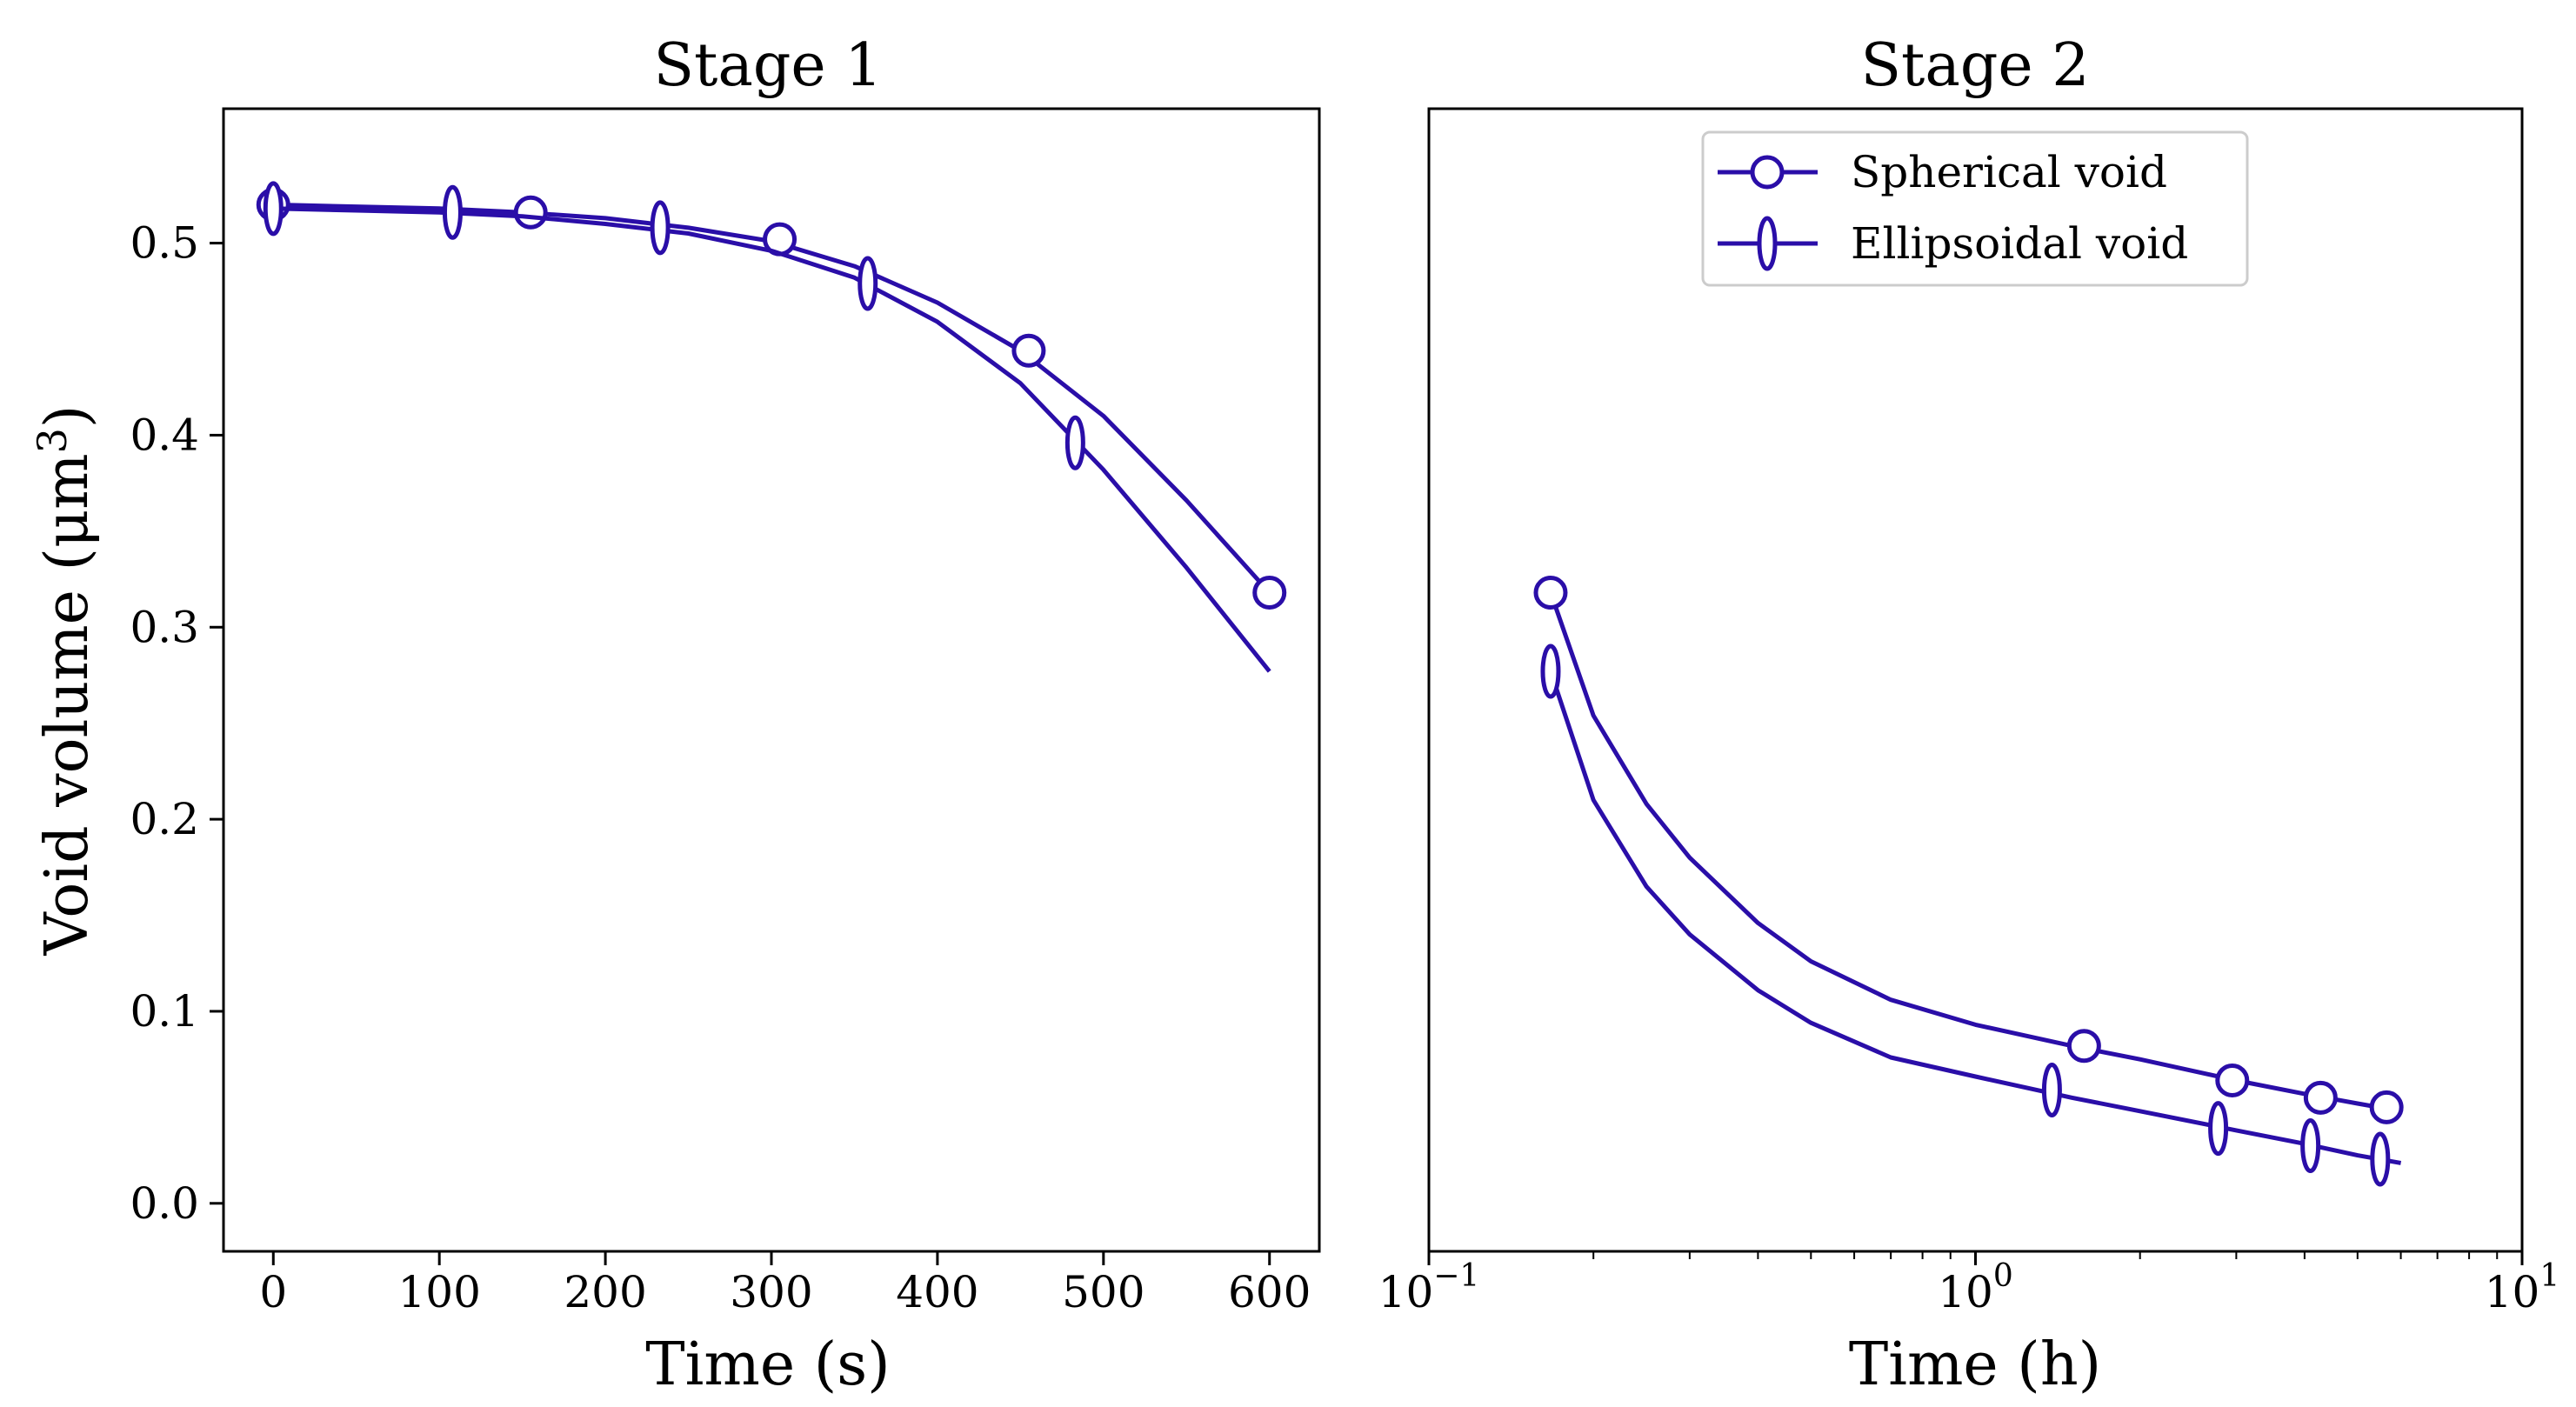  I want to click on y-axis-label: Void volume (μm3), so click(65, 681).